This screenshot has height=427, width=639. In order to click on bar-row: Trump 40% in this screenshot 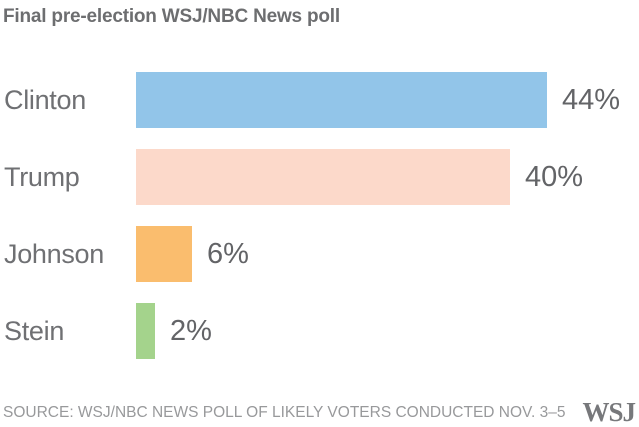, I will do `click(319, 177)`.